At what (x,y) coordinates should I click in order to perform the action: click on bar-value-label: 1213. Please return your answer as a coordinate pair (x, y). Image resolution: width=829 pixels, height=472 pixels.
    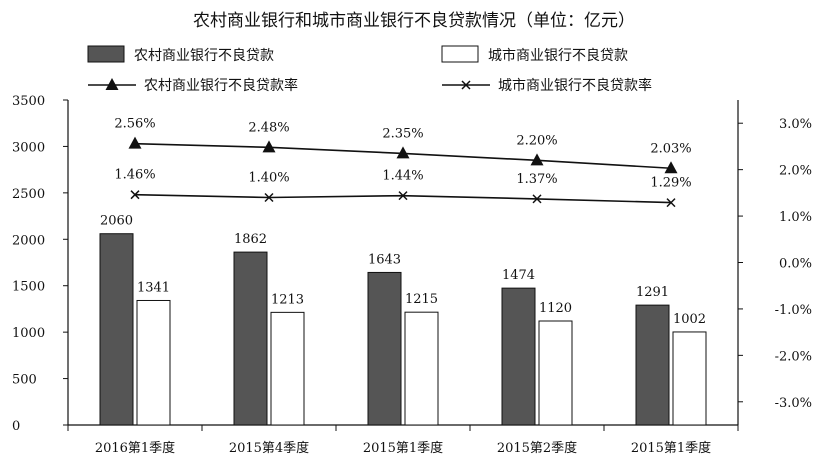
    Looking at the image, I should click on (287, 299).